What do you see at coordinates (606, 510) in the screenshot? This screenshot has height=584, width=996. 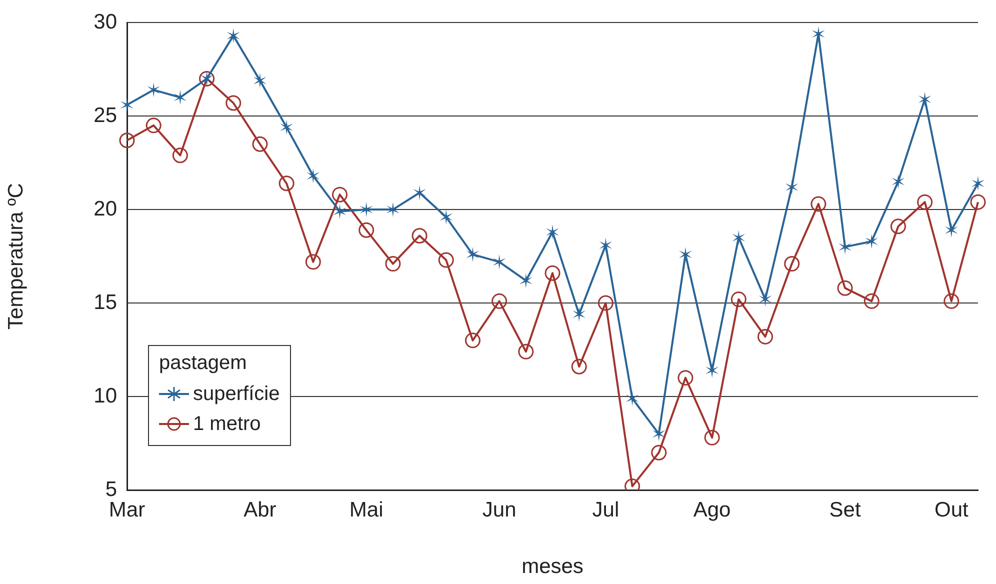 I see `x-tick-label: Jul` at bounding box center [606, 510].